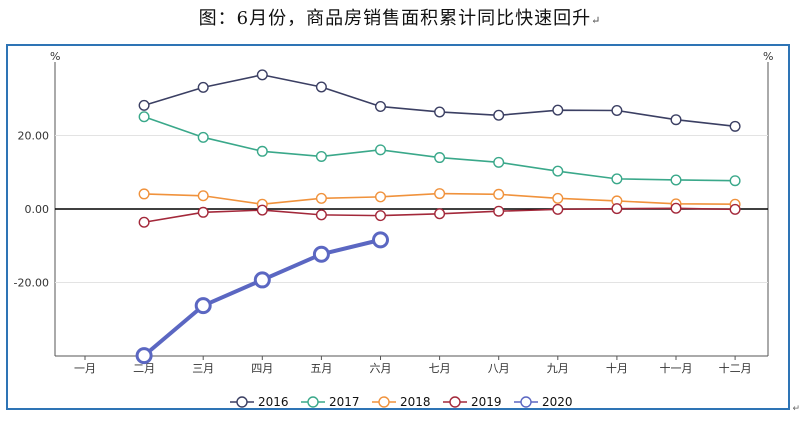 This screenshot has height=429, width=800. Describe the element at coordinates (55, 56) in the screenshot. I see `y-axis-unit-left: %` at that location.